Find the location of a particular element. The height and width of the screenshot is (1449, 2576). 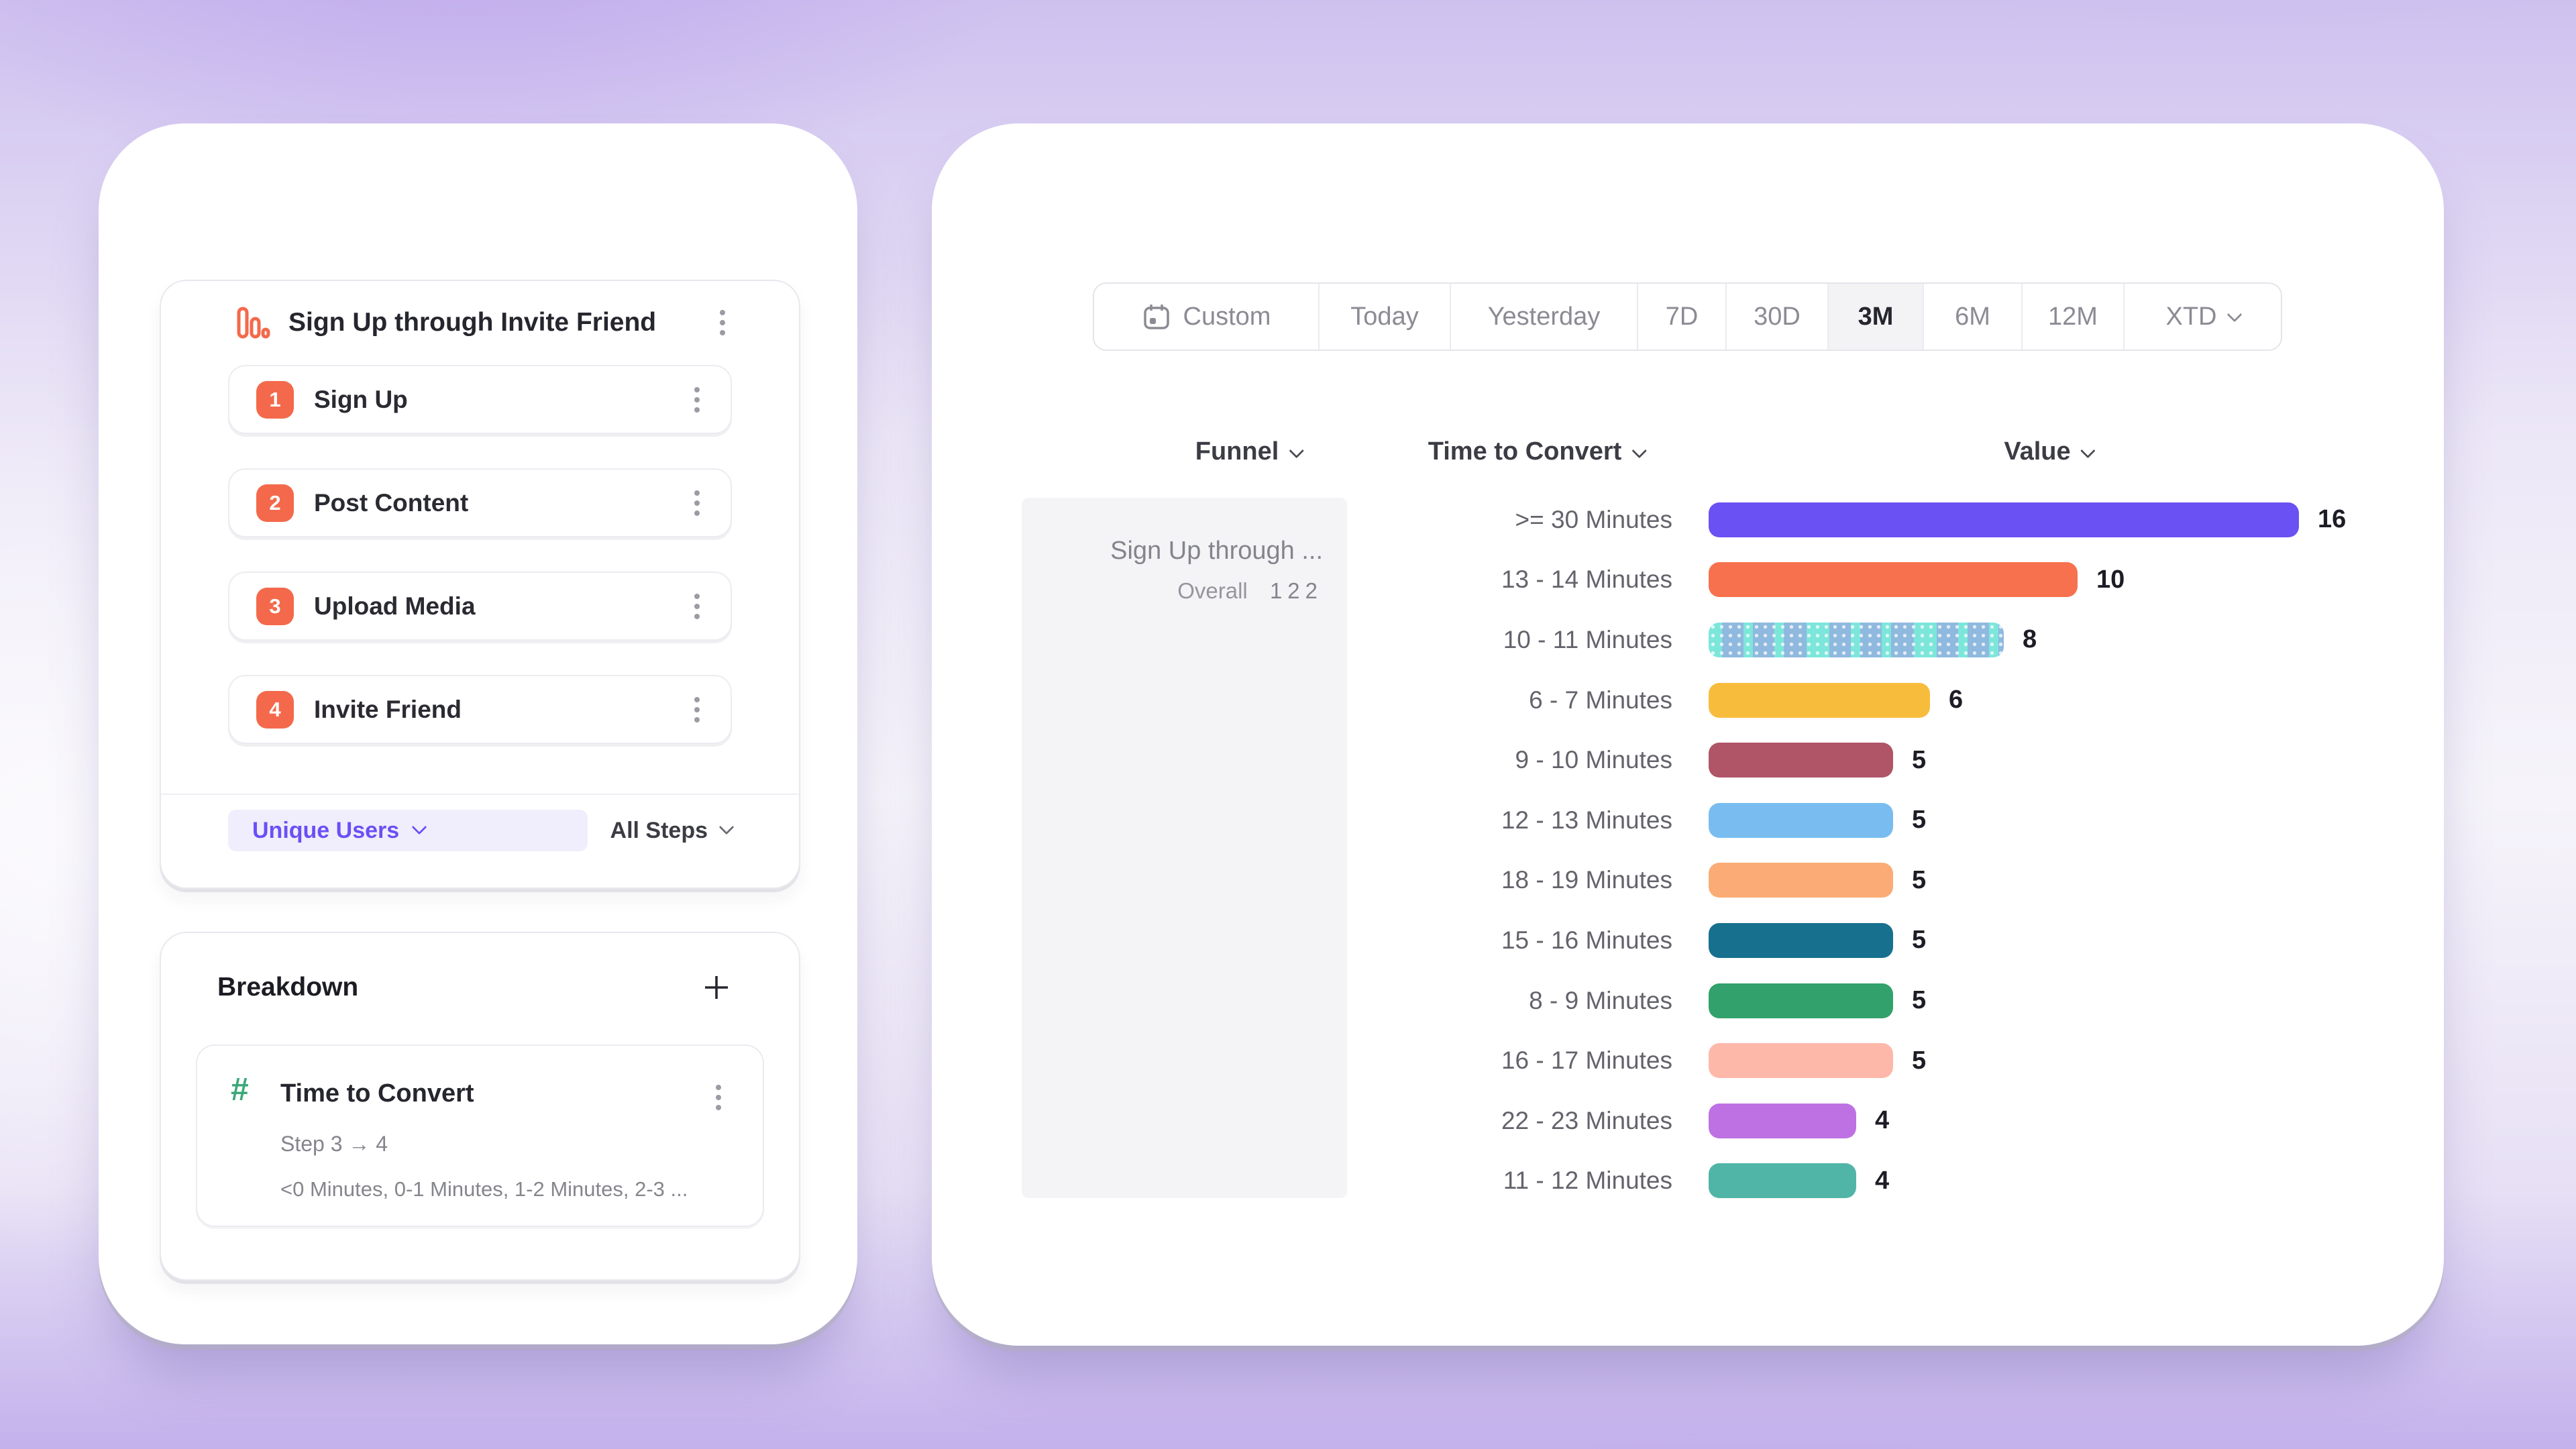

funnel-column-header: Funnel is located at coordinates (1249, 451).